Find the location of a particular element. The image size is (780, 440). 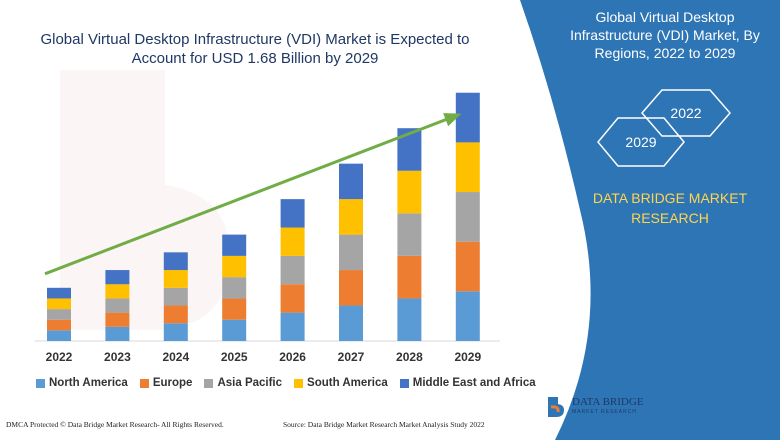

bar-segment-2024-middle-east-and-africa is located at coordinates (175, 261).